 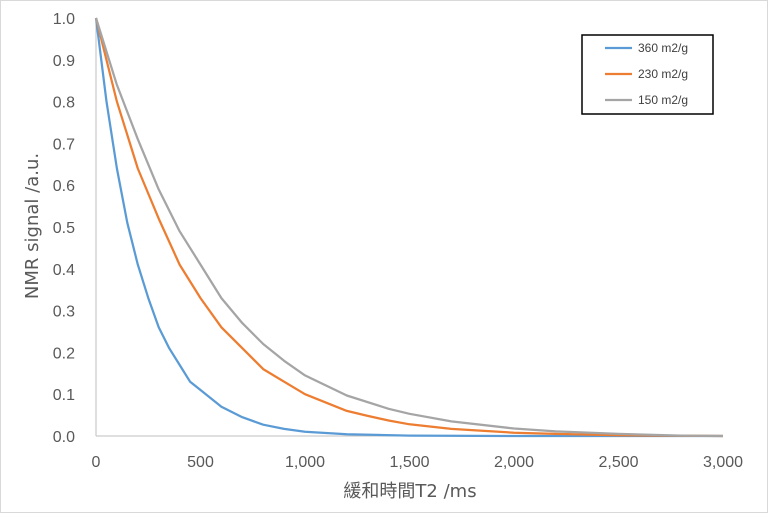 What do you see at coordinates (663, 100) in the screenshot?
I see `legend-label: 150 m2/g` at bounding box center [663, 100].